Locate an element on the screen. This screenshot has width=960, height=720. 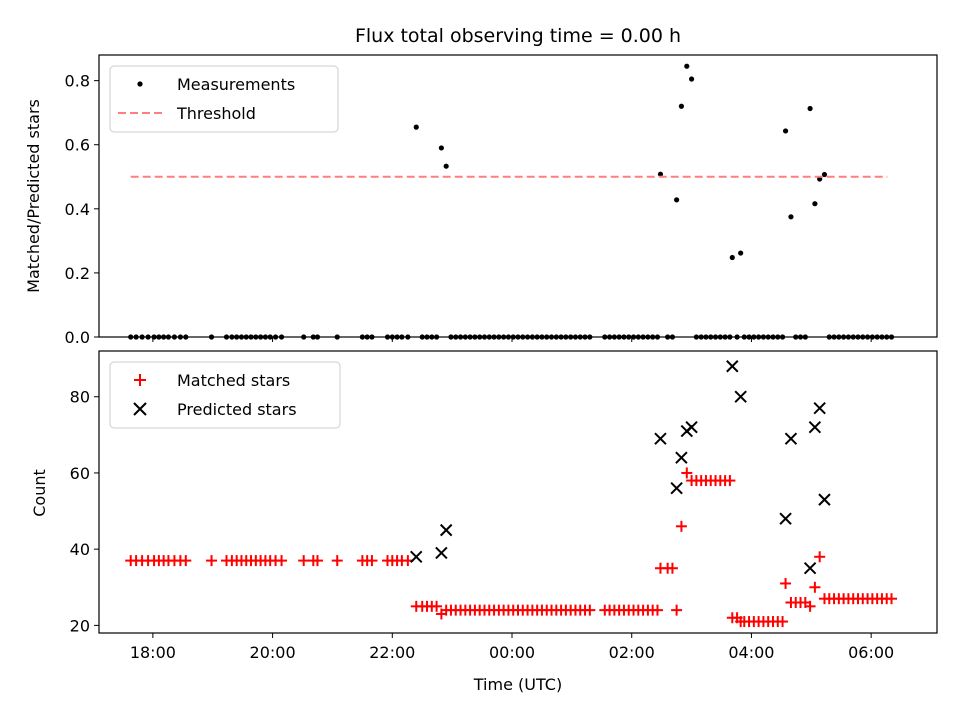
x-tick-label: 02:00 is located at coordinates (632, 652).